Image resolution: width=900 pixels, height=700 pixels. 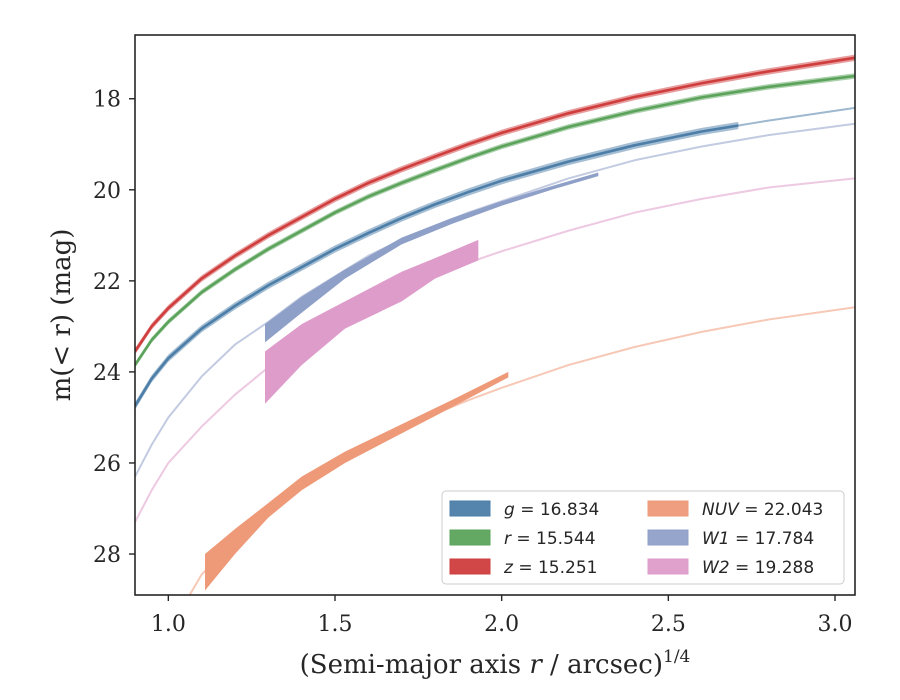 What do you see at coordinates (501, 624) in the screenshot?
I see `x-tick-label: 2.0` at bounding box center [501, 624].